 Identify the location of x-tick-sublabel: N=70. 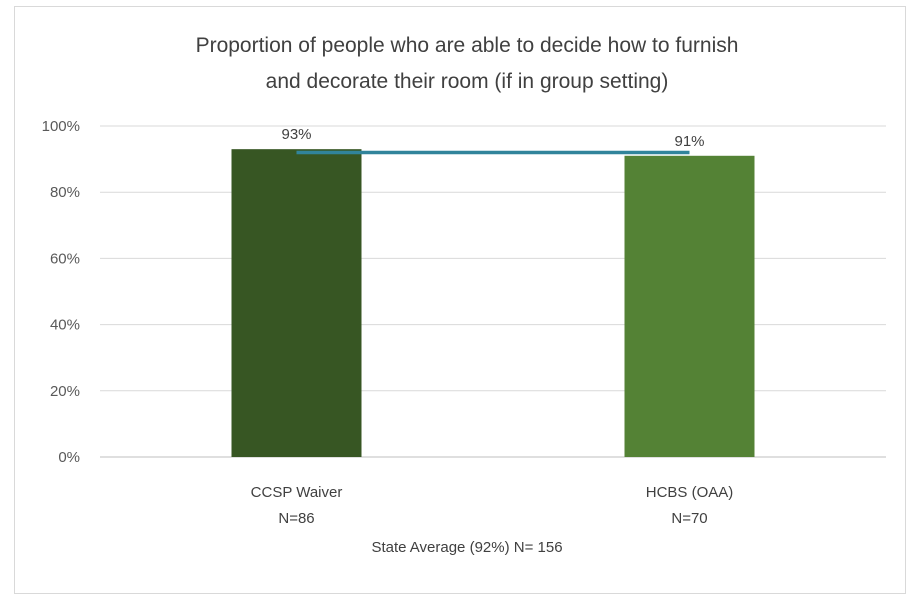
(689, 518).